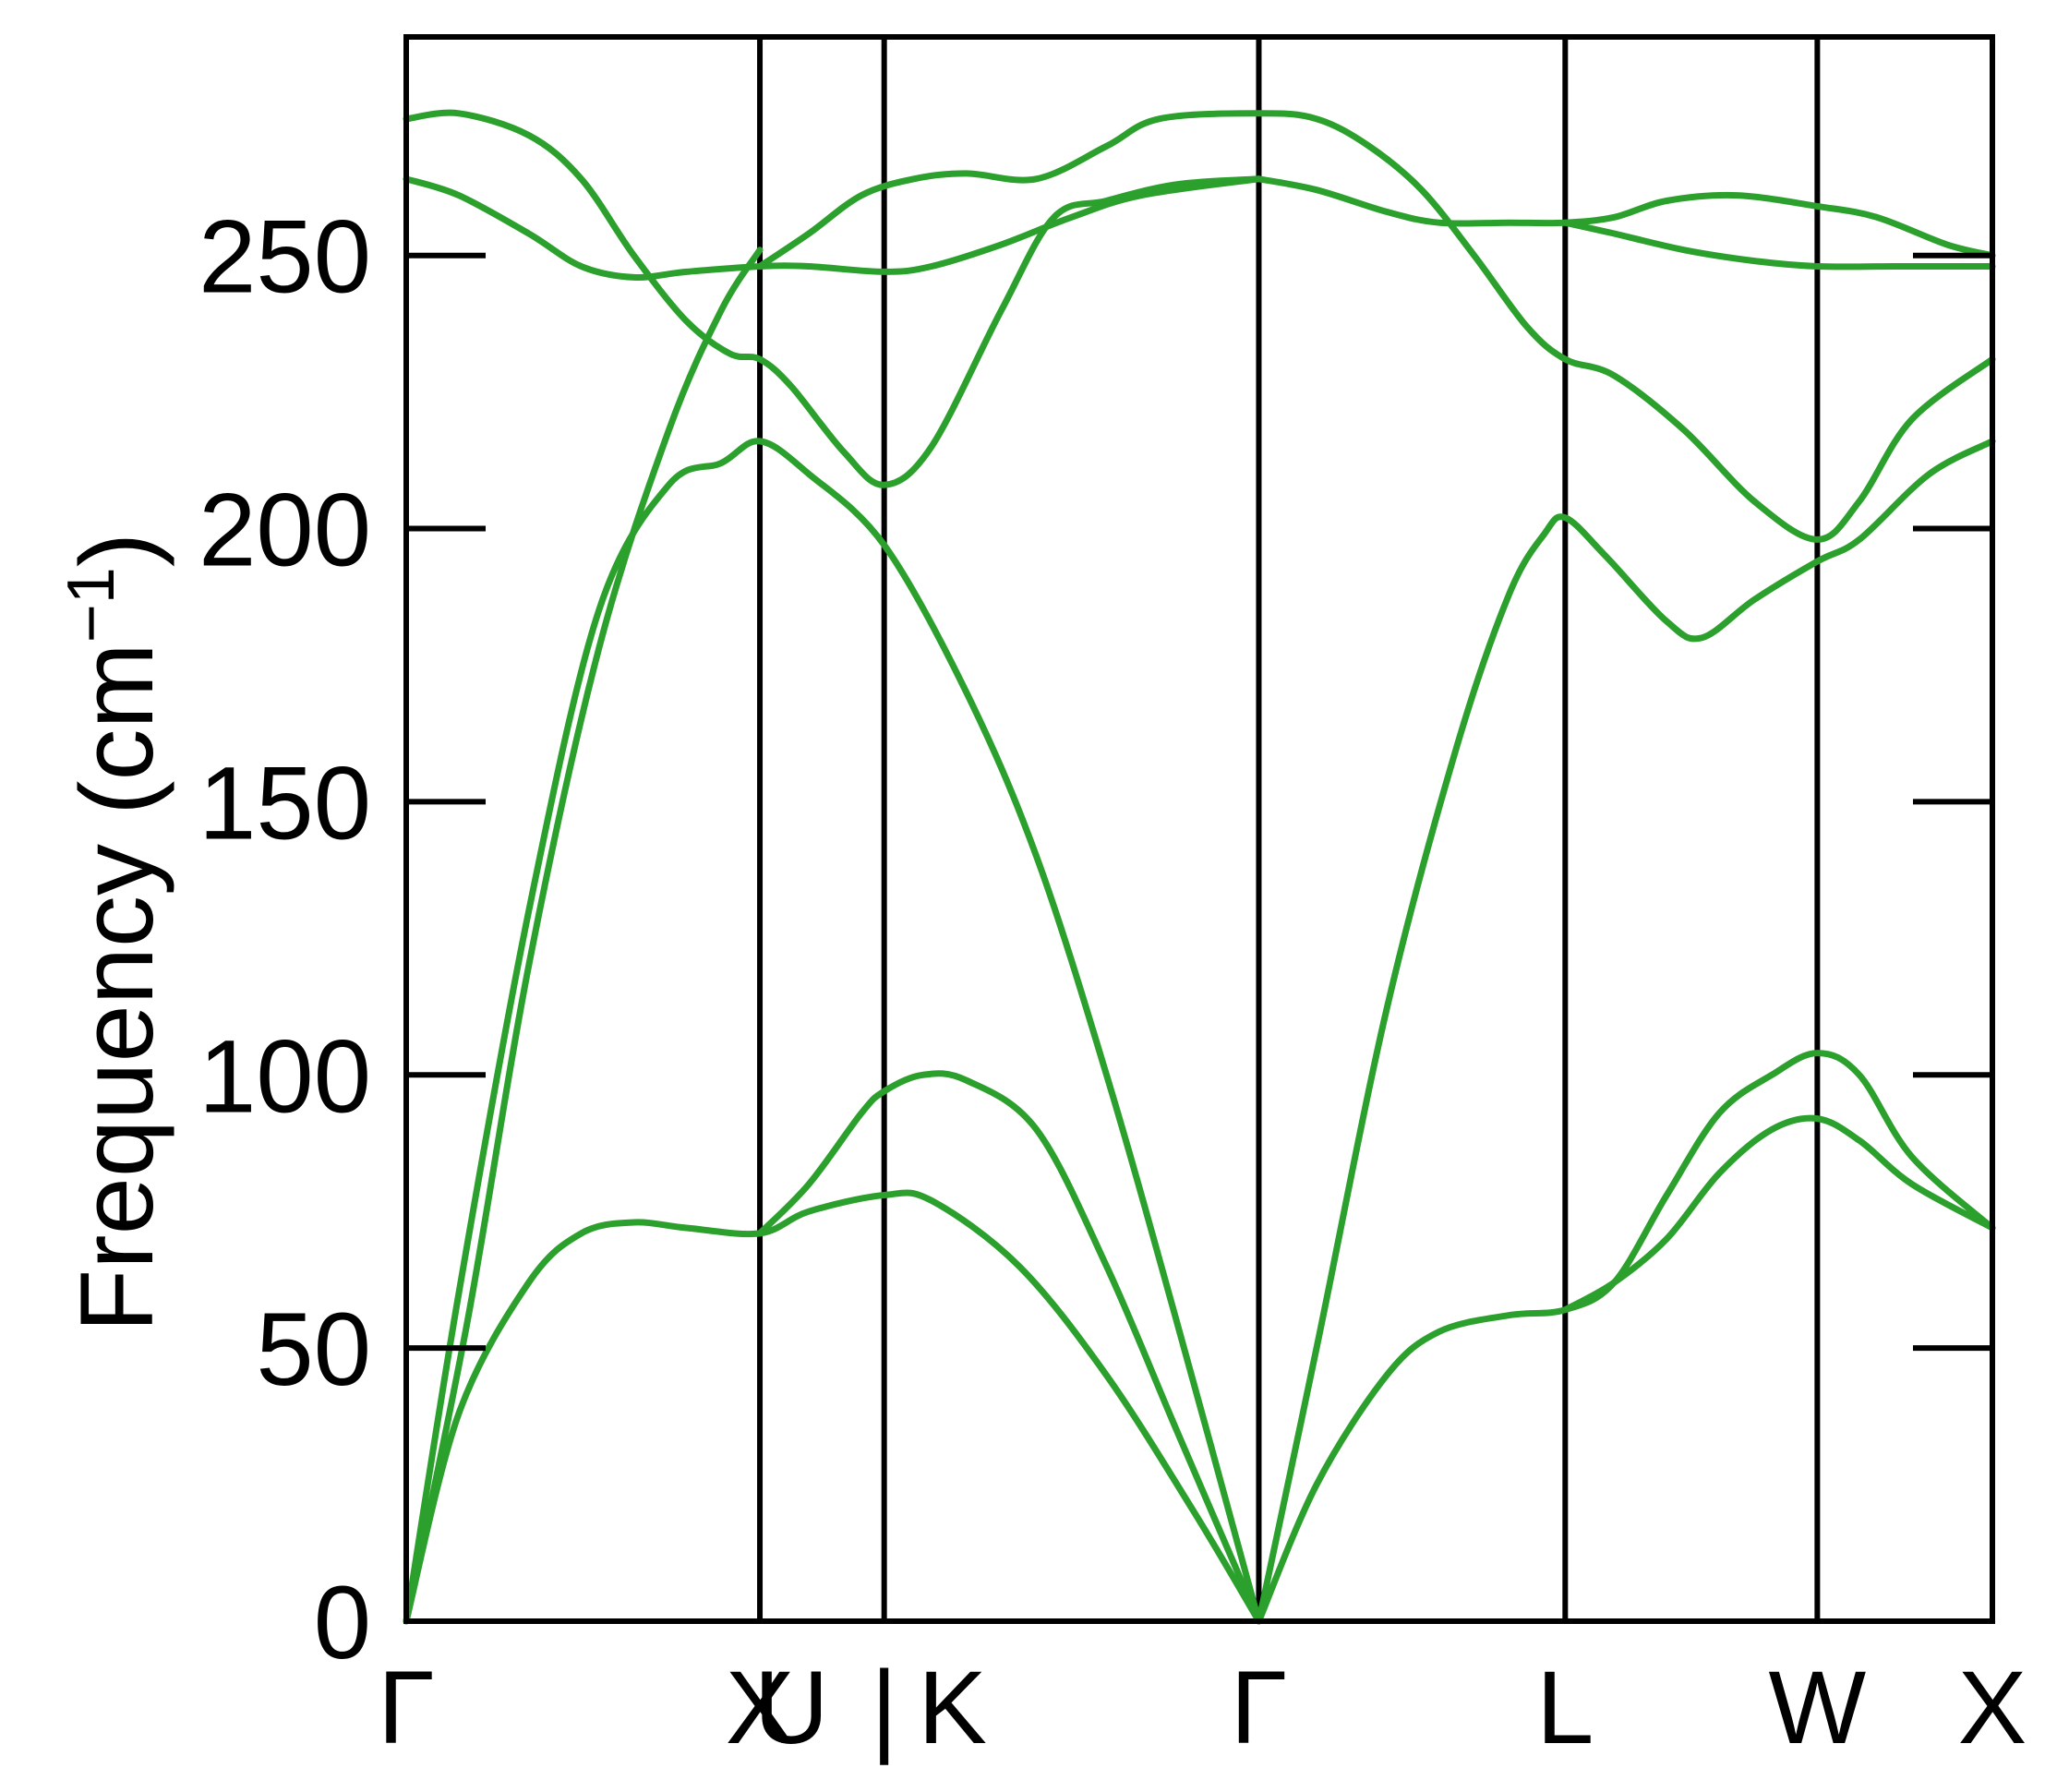  Describe the element at coordinates (285, 1076) in the screenshot. I see `y-tick-label-2: 100` at that location.